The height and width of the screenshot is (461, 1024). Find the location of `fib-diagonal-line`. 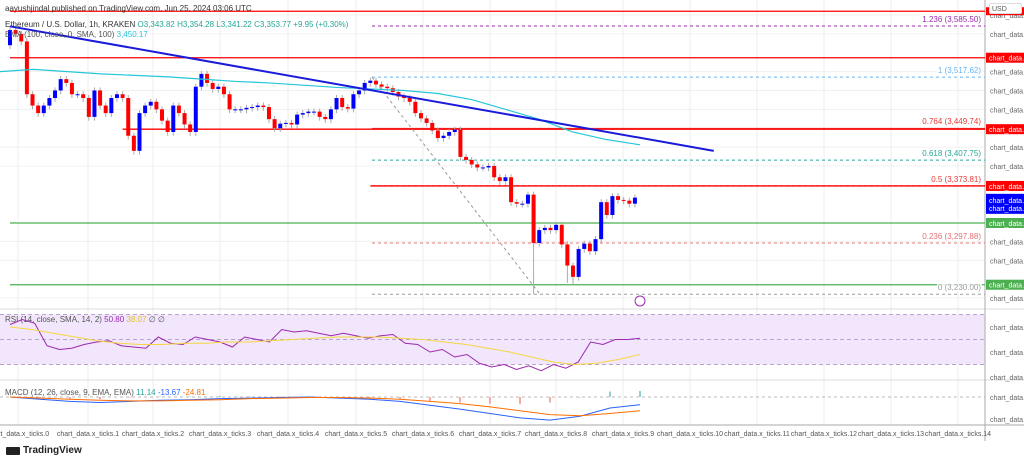

fib-diagonal-line is located at coordinates (456, 185).